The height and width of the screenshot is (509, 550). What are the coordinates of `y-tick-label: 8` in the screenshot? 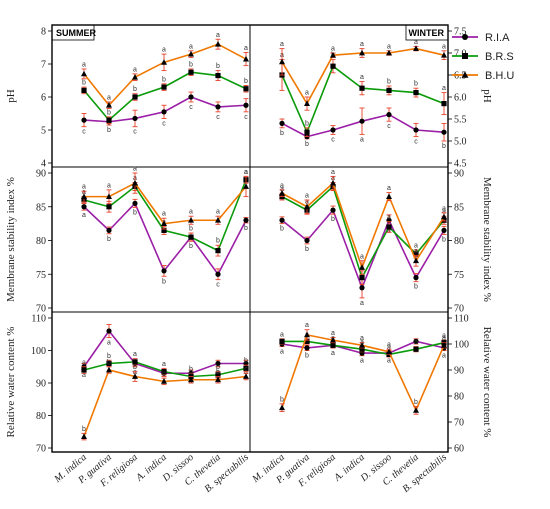 It's located at (43, 32).